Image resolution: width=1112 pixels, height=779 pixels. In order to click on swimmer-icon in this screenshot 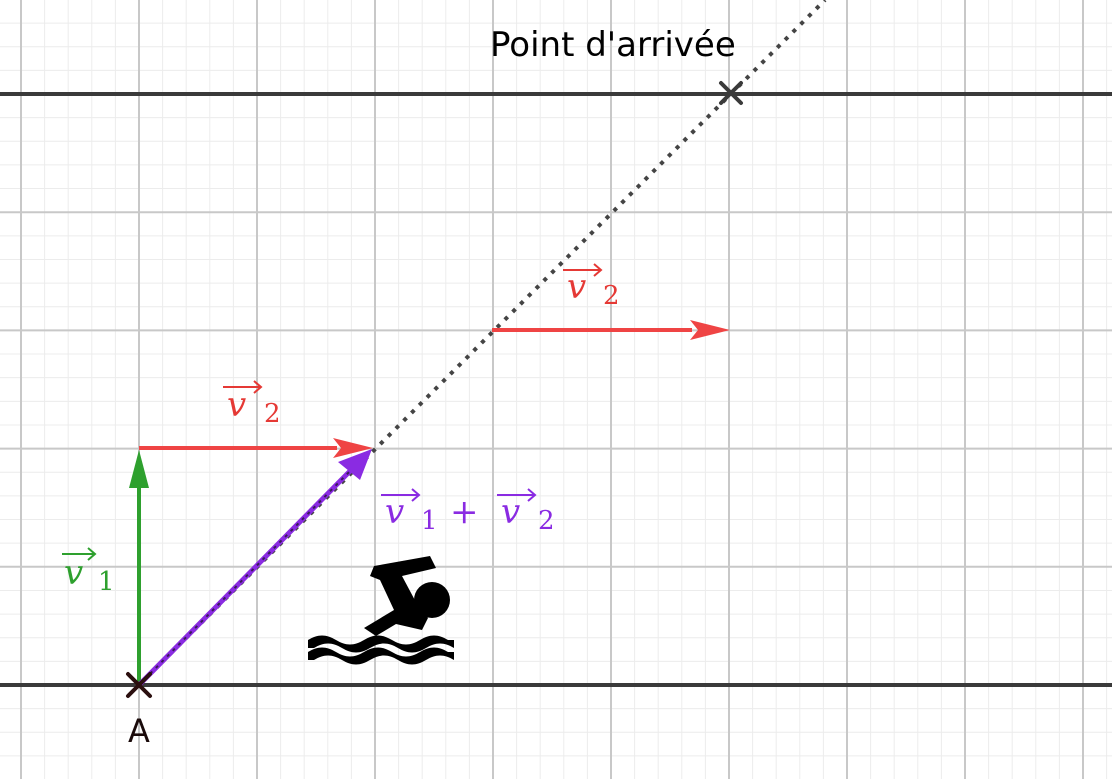, I will do `click(381, 610)`.